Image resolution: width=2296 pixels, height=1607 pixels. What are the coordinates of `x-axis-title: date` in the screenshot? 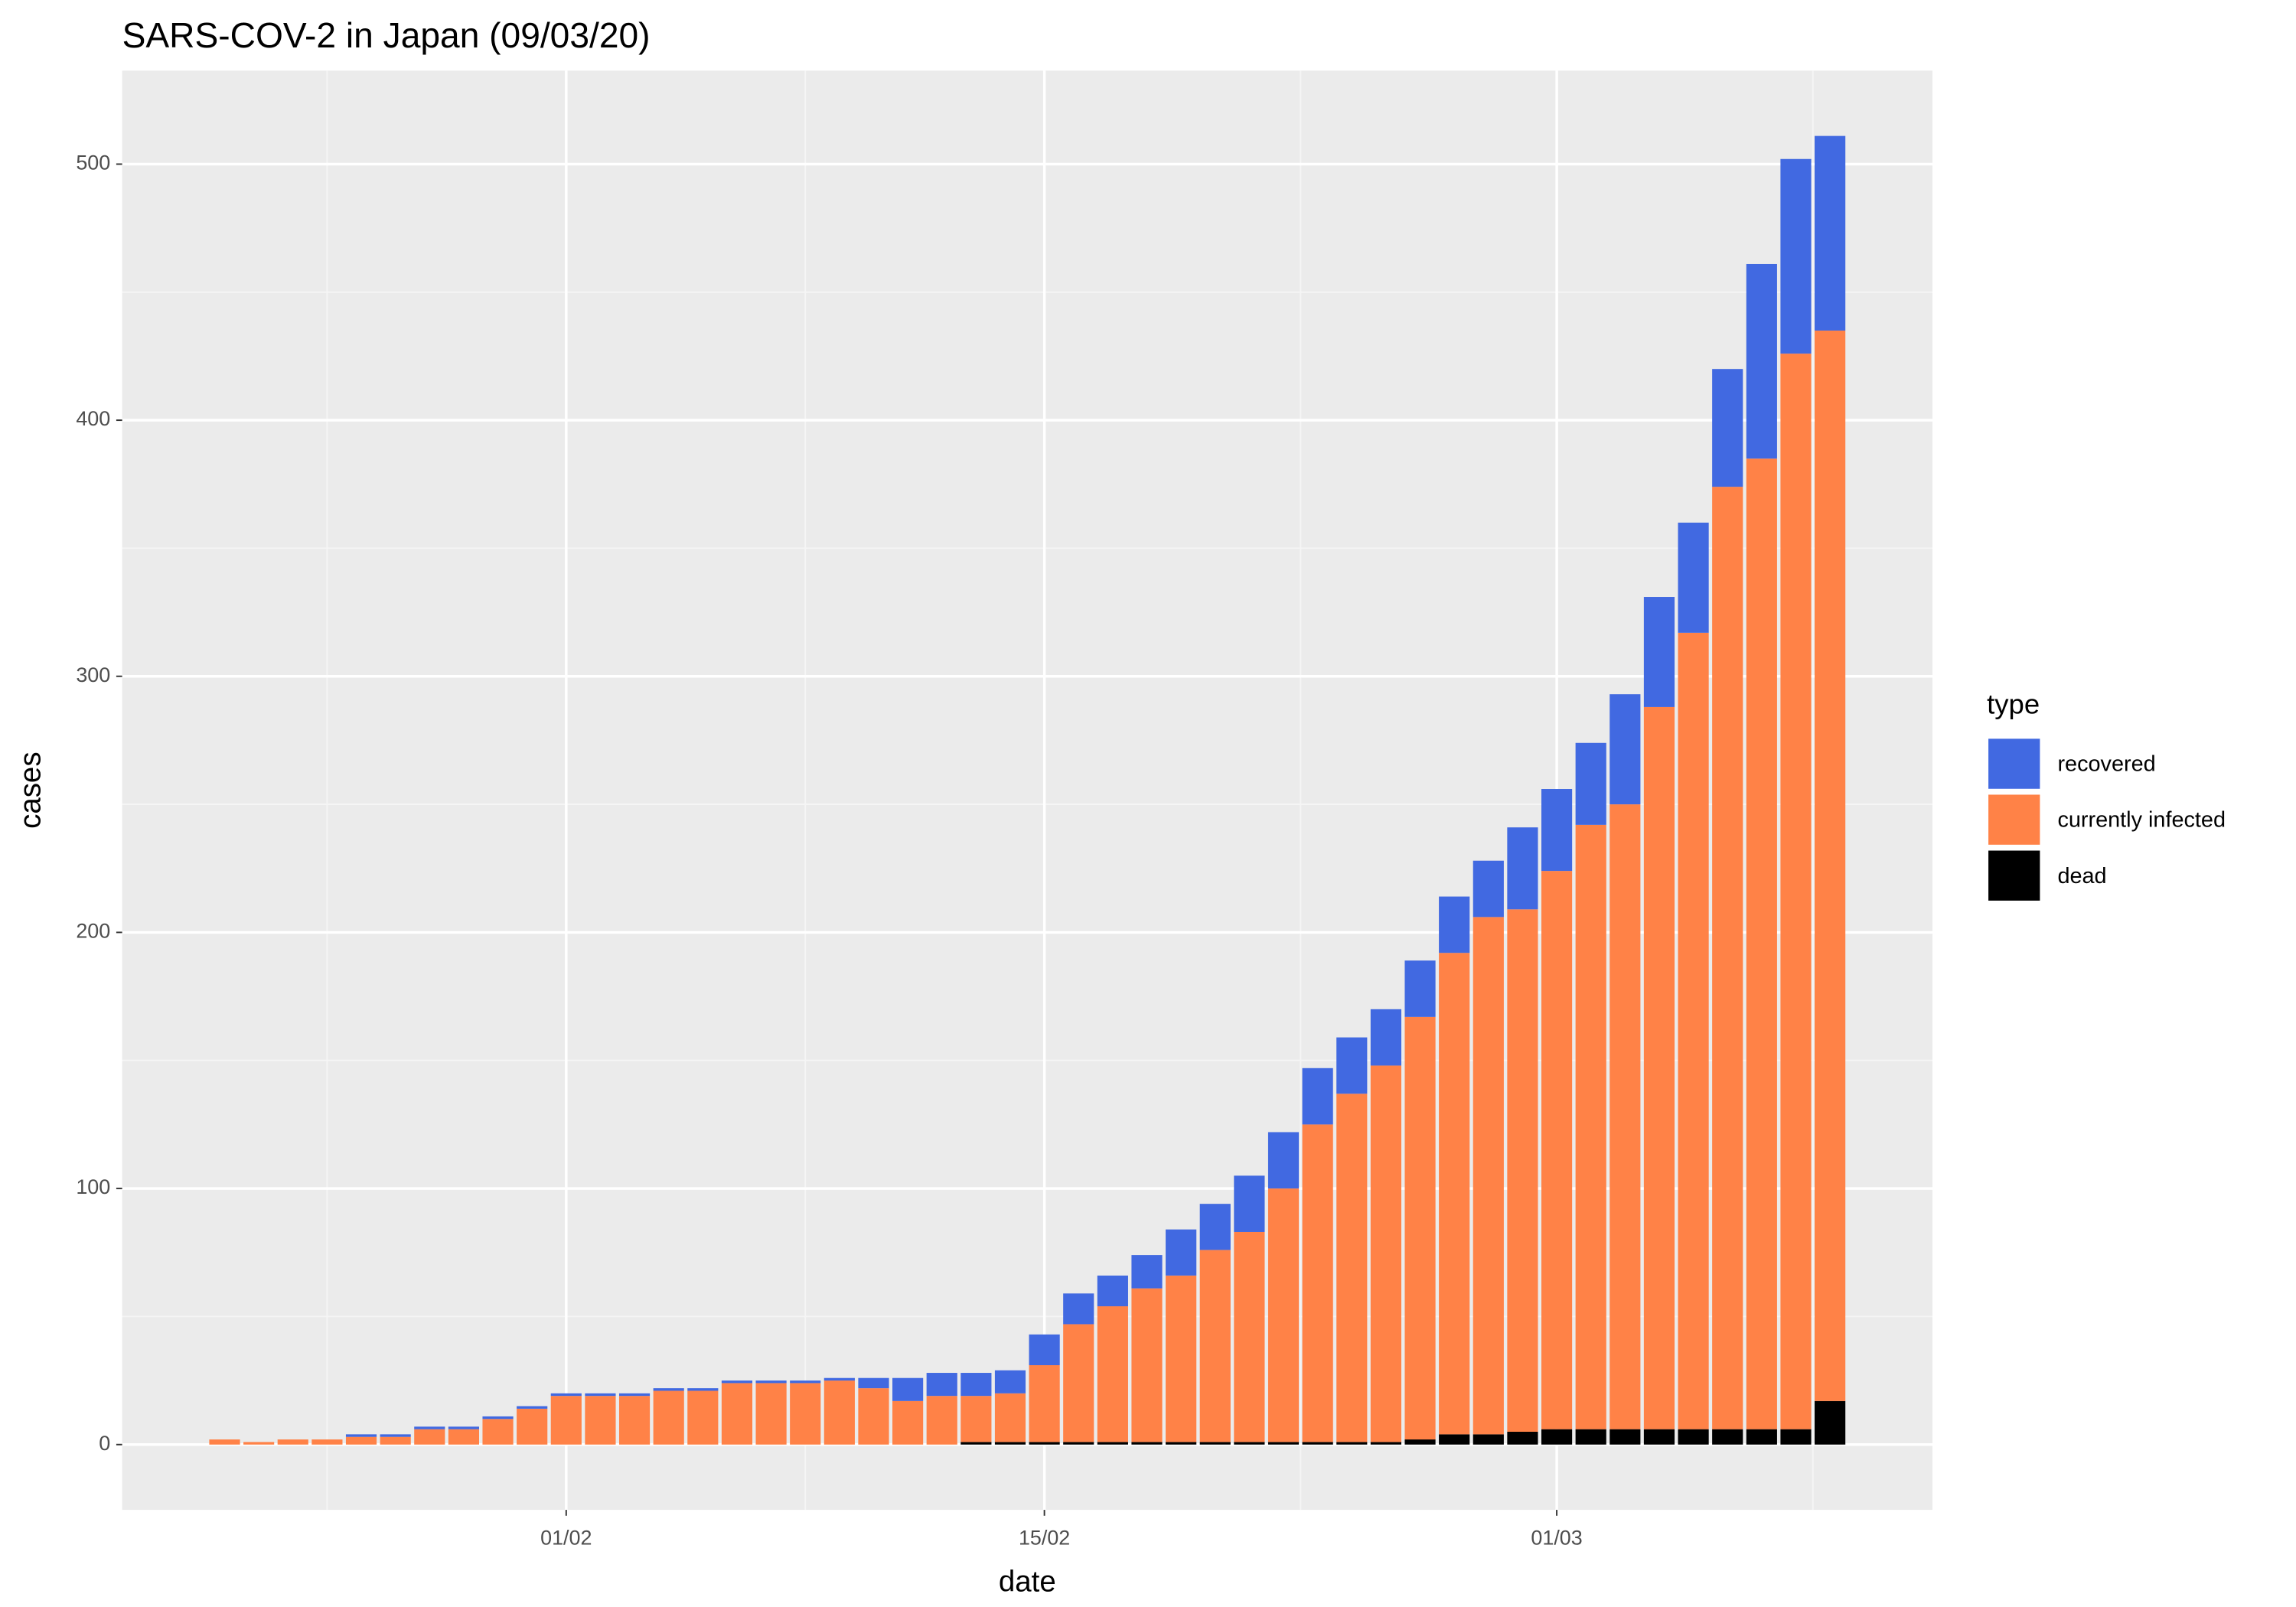 It's located at (1027, 1582).